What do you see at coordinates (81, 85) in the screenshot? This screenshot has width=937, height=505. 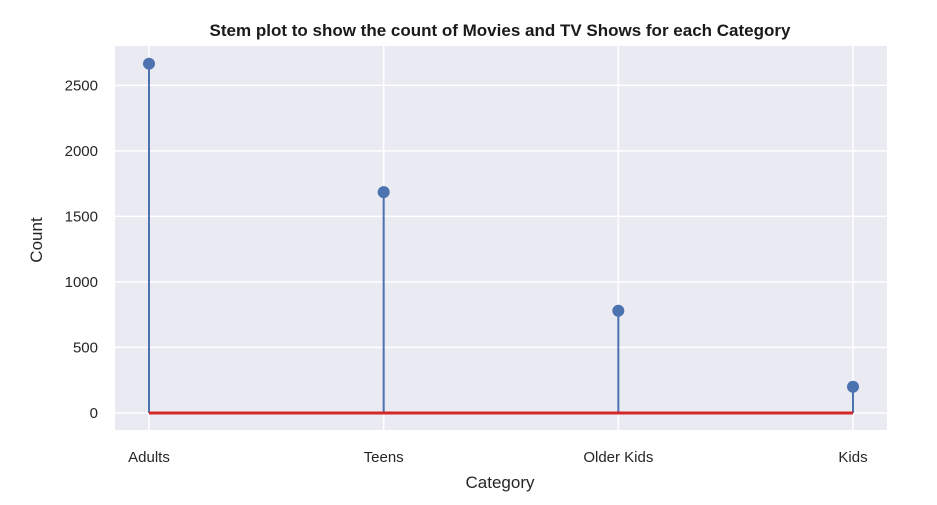 I see `y-tick-label: 2500` at bounding box center [81, 85].